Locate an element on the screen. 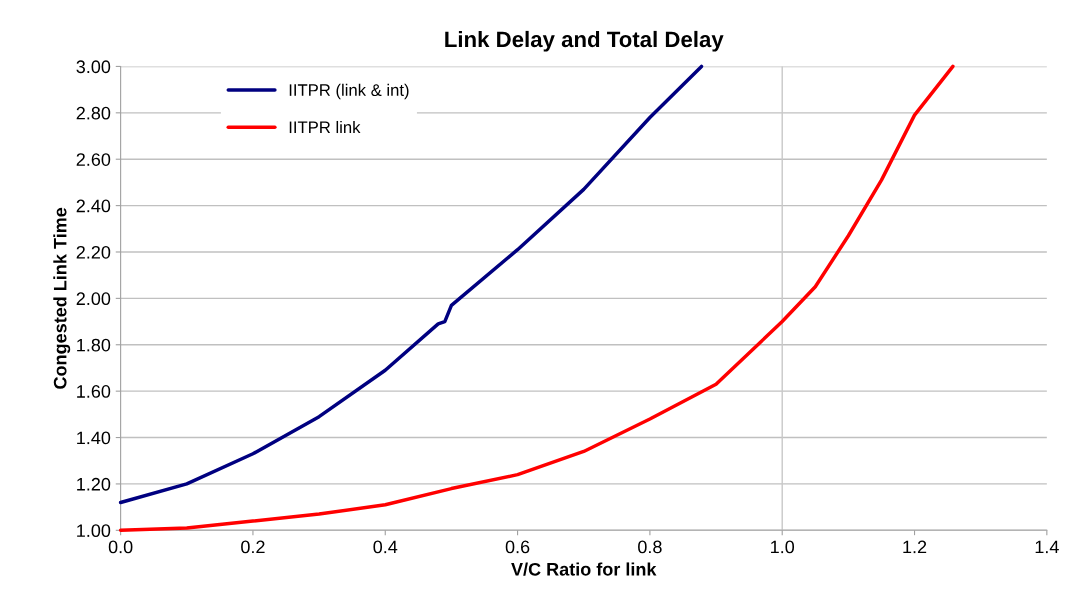  x-axis-title: V/C Ratio for link is located at coordinates (584, 569).